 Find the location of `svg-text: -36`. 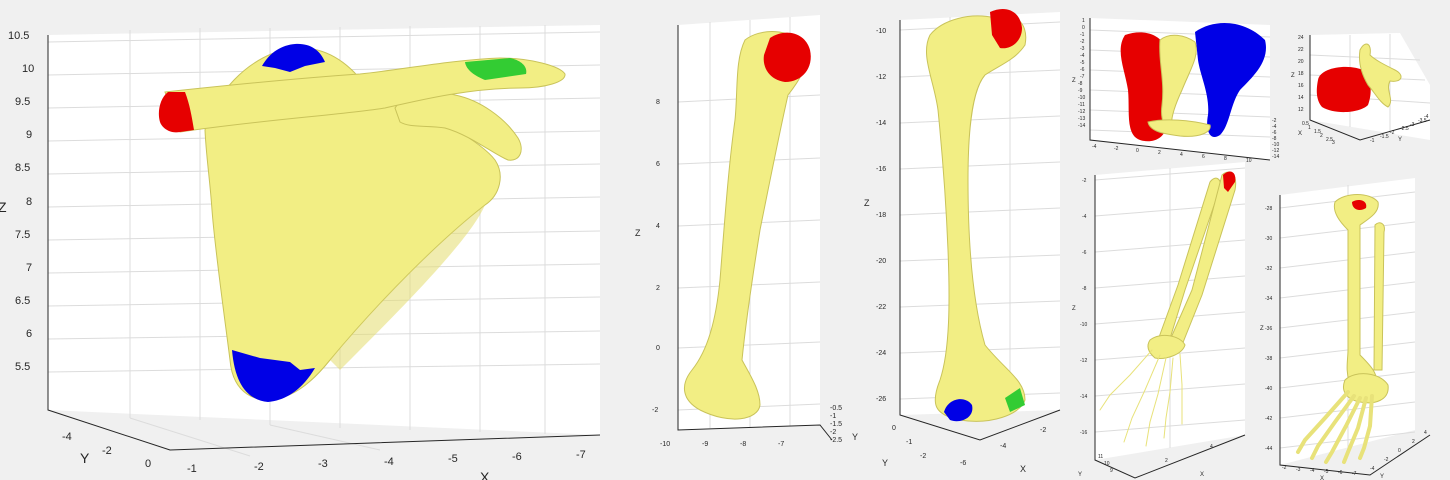

svg-text: -36 is located at coordinates (1268, 329).